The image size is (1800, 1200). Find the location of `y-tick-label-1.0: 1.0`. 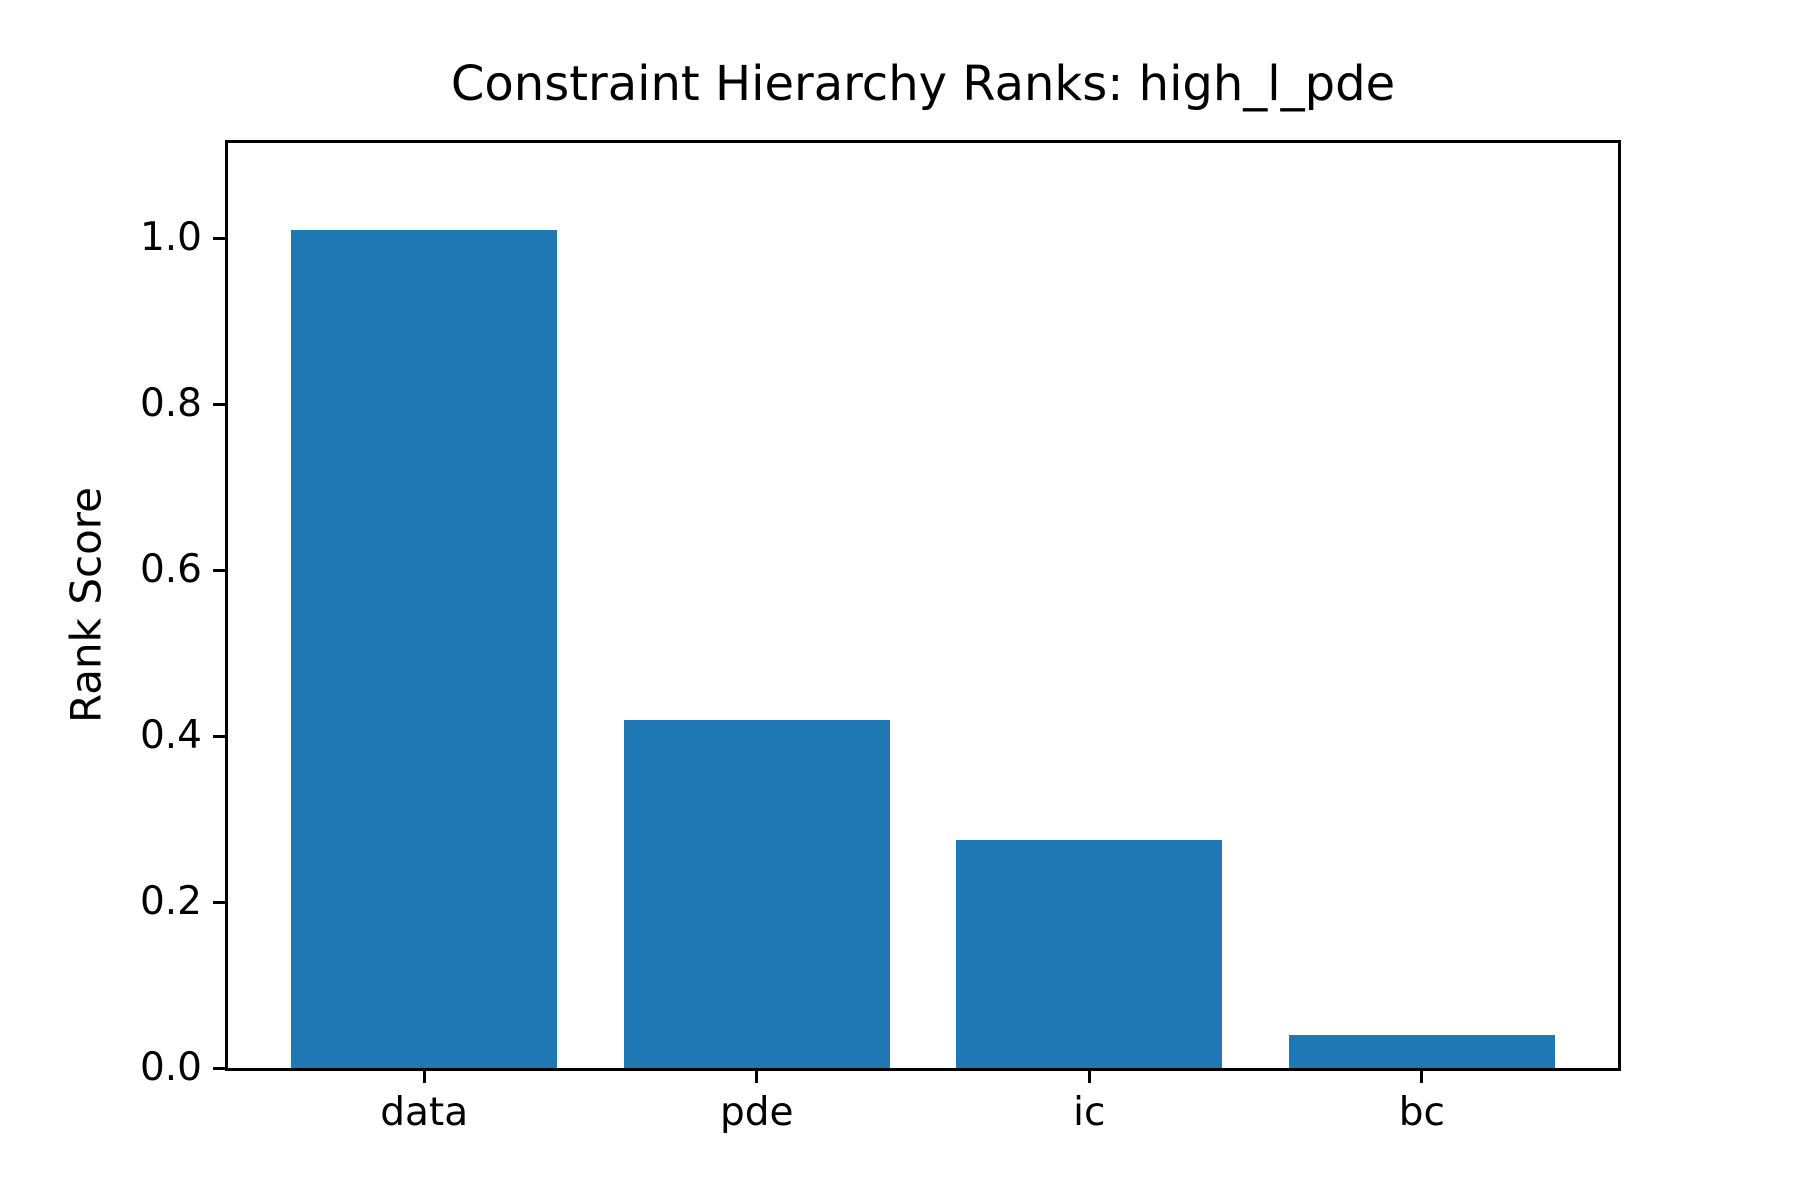

y-tick-label-1.0: 1.0 is located at coordinates (170, 238).